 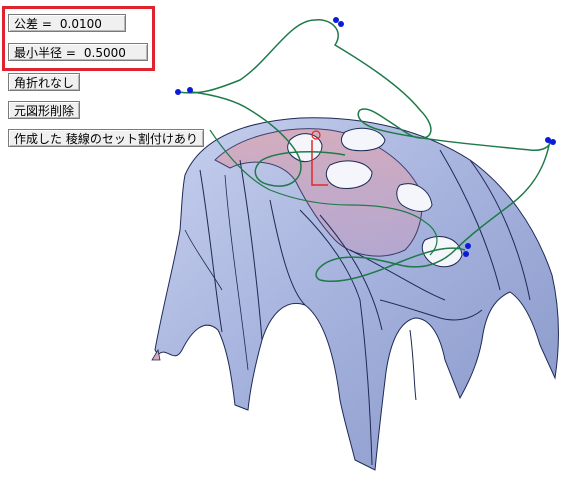 I want to click on no-corner-break-button: 角折れなし, so click(x=44, y=82).